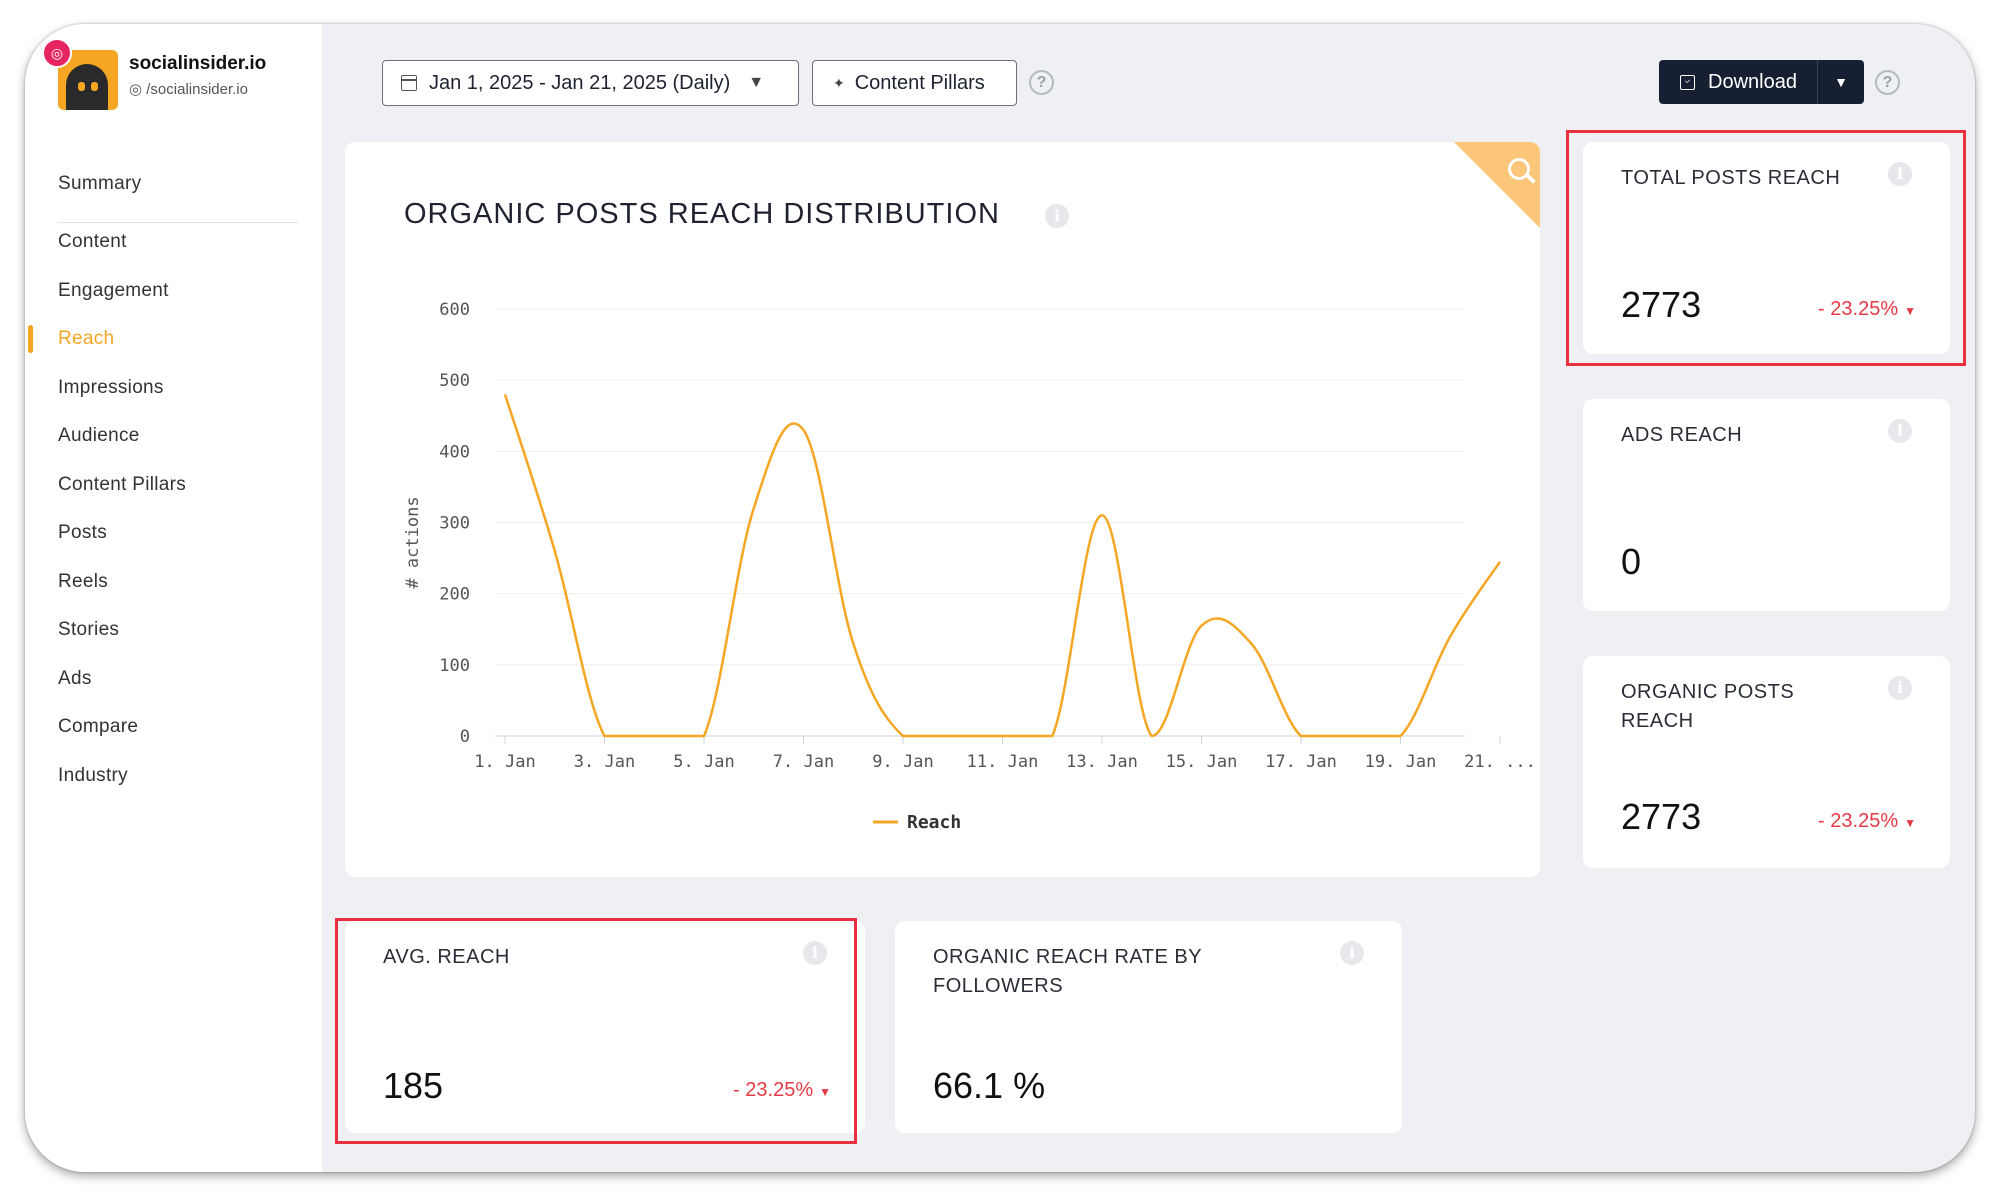 The height and width of the screenshot is (1197, 1999). Describe the element at coordinates (504, 762) in the screenshot. I see `x-tick-label: 1. Jan` at that location.